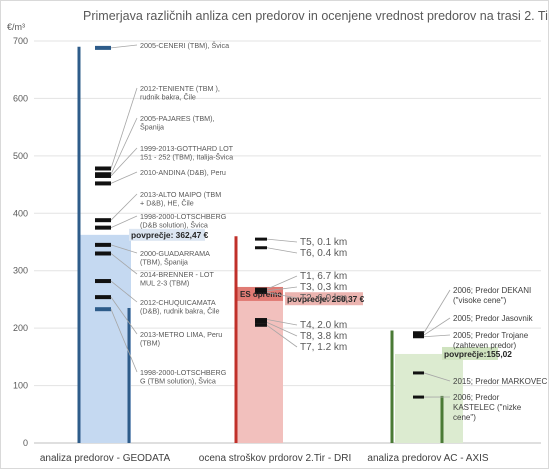 The height and width of the screenshot is (469, 549). I want to click on y-tick-label: 500, so click(20, 156).